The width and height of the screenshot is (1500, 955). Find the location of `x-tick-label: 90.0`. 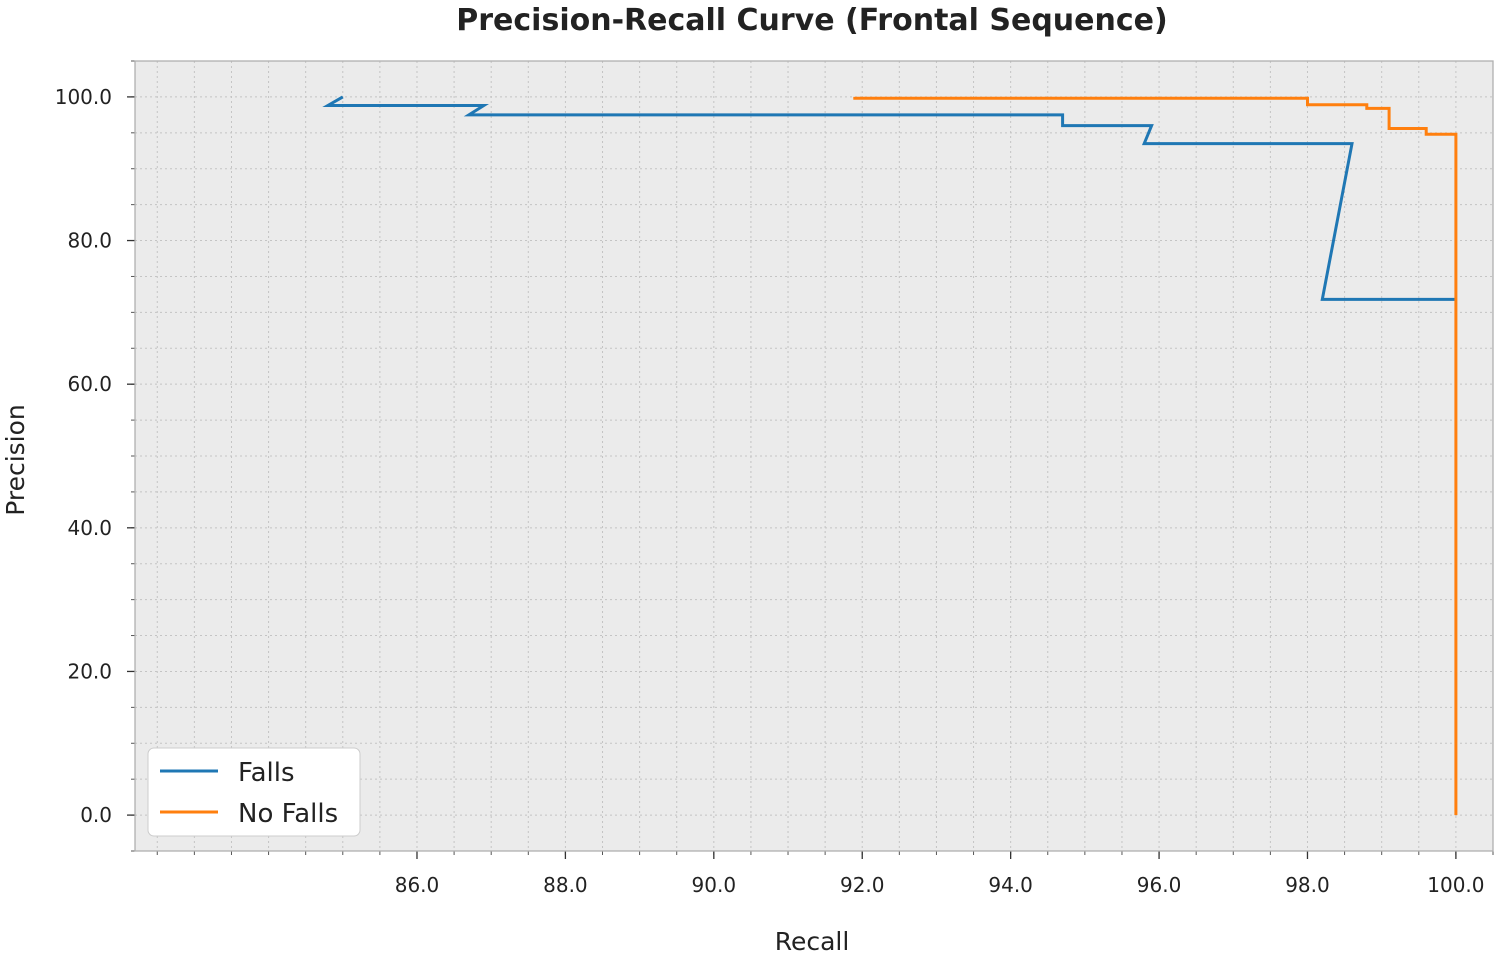

x-tick-label: 90.0 is located at coordinates (714, 885).